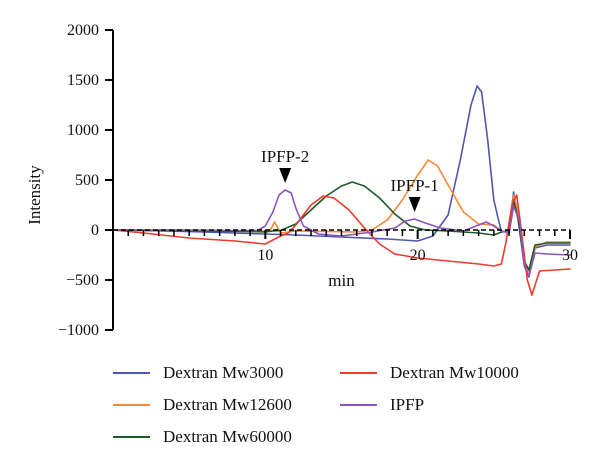 This screenshot has height=462, width=600. Describe the element at coordinates (78, 330) in the screenshot. I see `y-tick-label: −1000` at that location.